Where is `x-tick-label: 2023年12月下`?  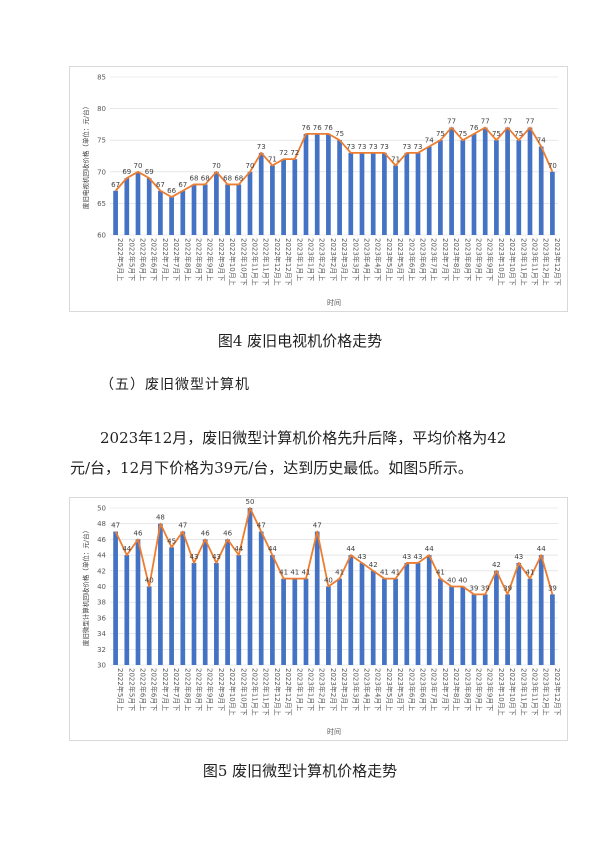
x-tick-label: 2023年12月下 is located at coordinates (557, 692).